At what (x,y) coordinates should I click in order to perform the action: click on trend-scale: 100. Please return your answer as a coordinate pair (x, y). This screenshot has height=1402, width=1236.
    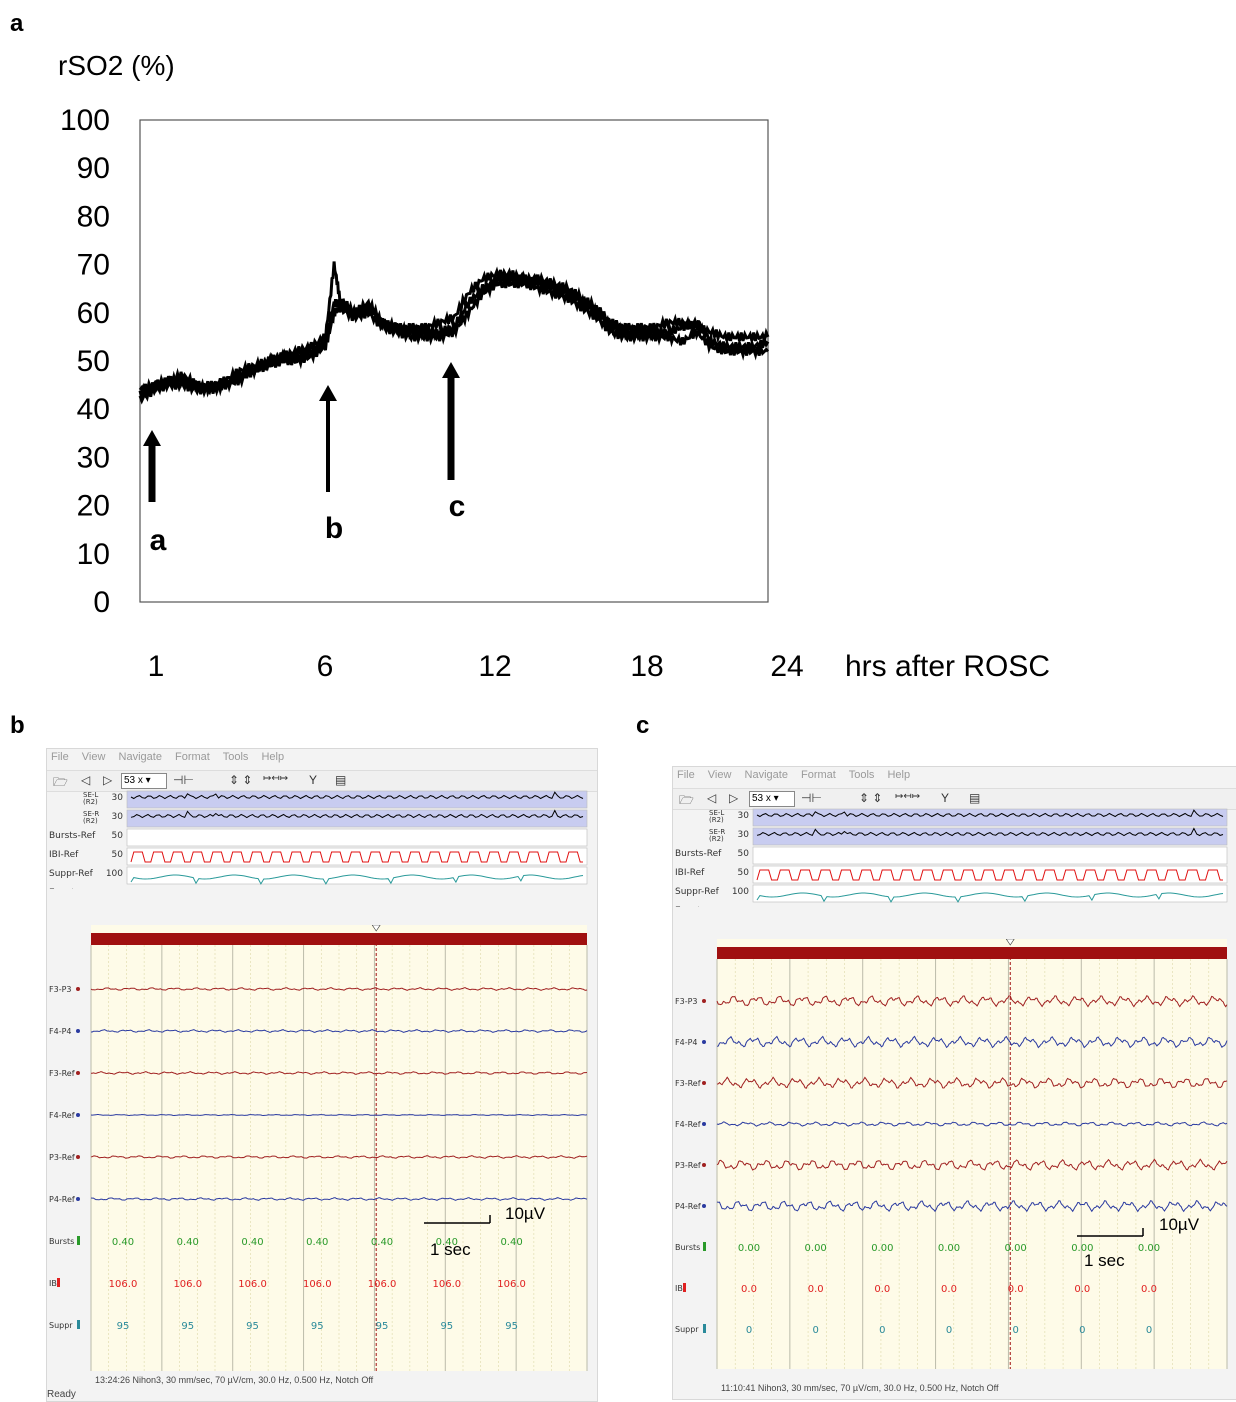
    Looking at the image, I should click on (114, 874).